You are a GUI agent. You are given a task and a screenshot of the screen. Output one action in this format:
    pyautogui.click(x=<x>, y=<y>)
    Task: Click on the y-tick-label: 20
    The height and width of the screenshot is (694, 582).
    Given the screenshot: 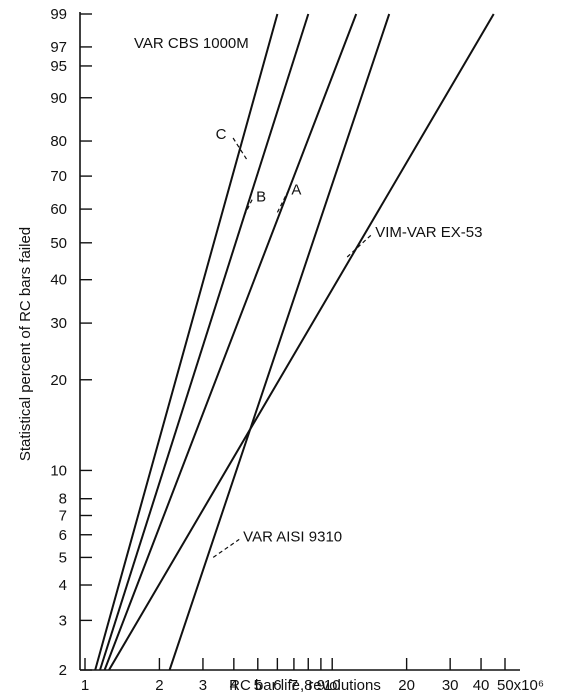 What is the action you would take?
    pyautogui.click(x=58, y=380)
    